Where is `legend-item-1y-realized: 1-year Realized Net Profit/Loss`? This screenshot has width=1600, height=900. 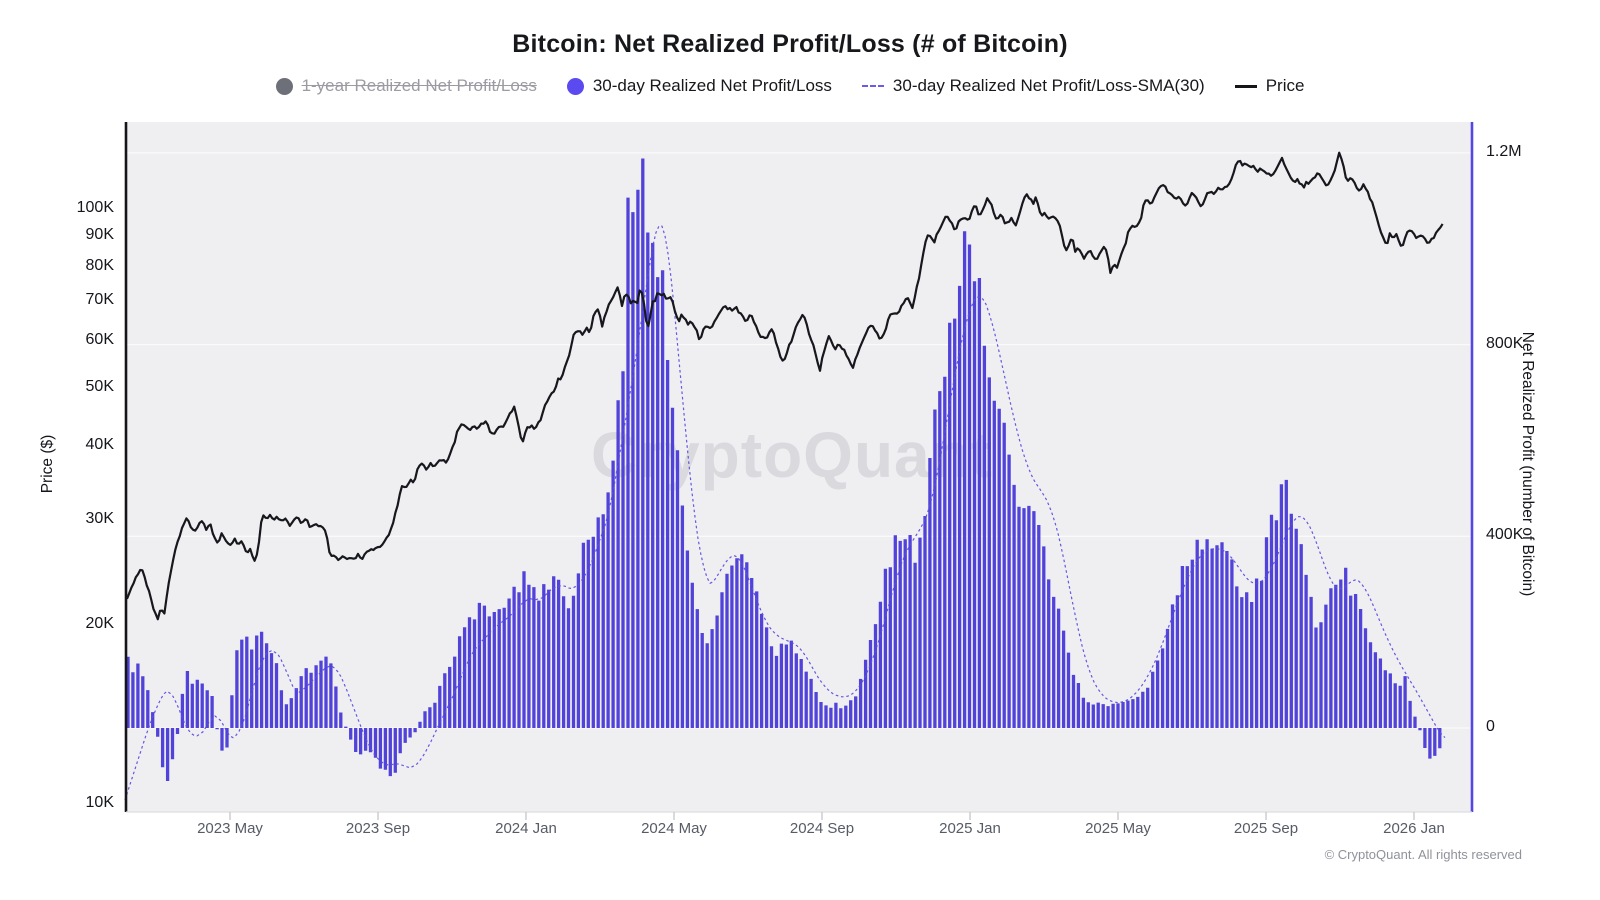 legend-item-1y-realized: 1-year Realized Net Profit/Loss is located at coordinates (406, 86).